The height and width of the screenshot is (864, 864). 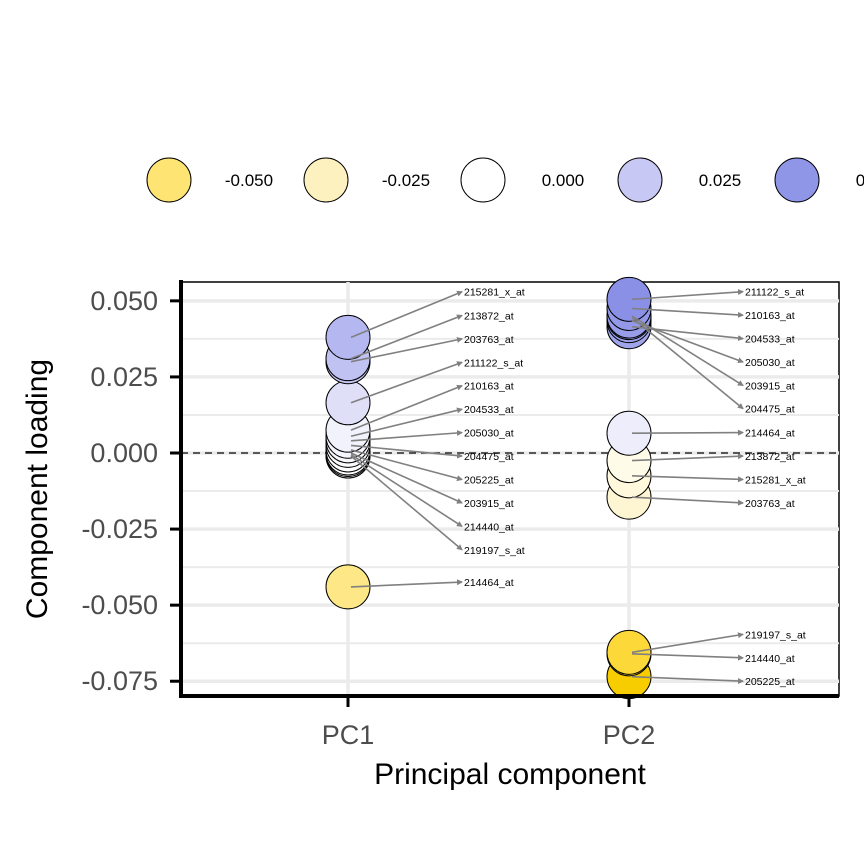 I want to click on legend-item: 0.050, so click(x=819, y=180).